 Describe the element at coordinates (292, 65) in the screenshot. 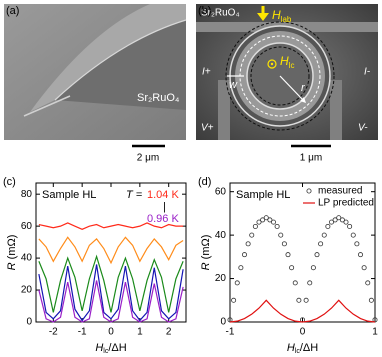

I see `field-subscript: lc` at that location.